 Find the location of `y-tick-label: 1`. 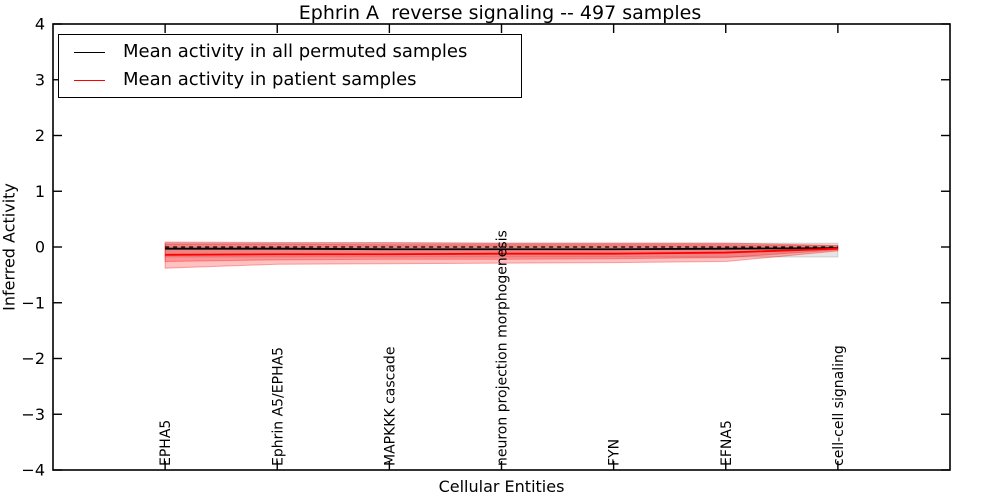

y-tick-label: 1 is located at coordinates (40, 191).